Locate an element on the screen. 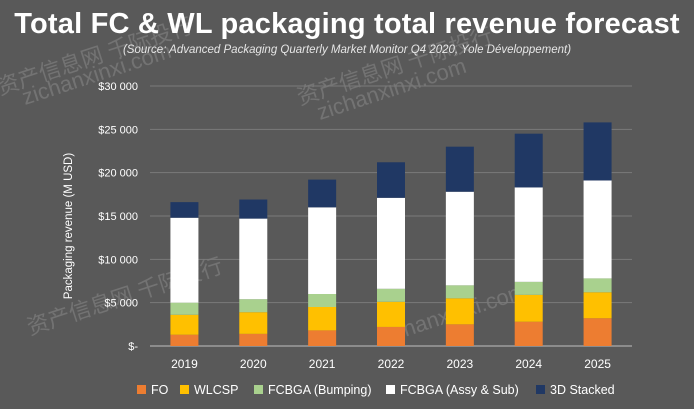 The width and height of the screenshot is (694, 409). bar-segment-fcbga-bumping-2024 is located at coordinates (528, 288).